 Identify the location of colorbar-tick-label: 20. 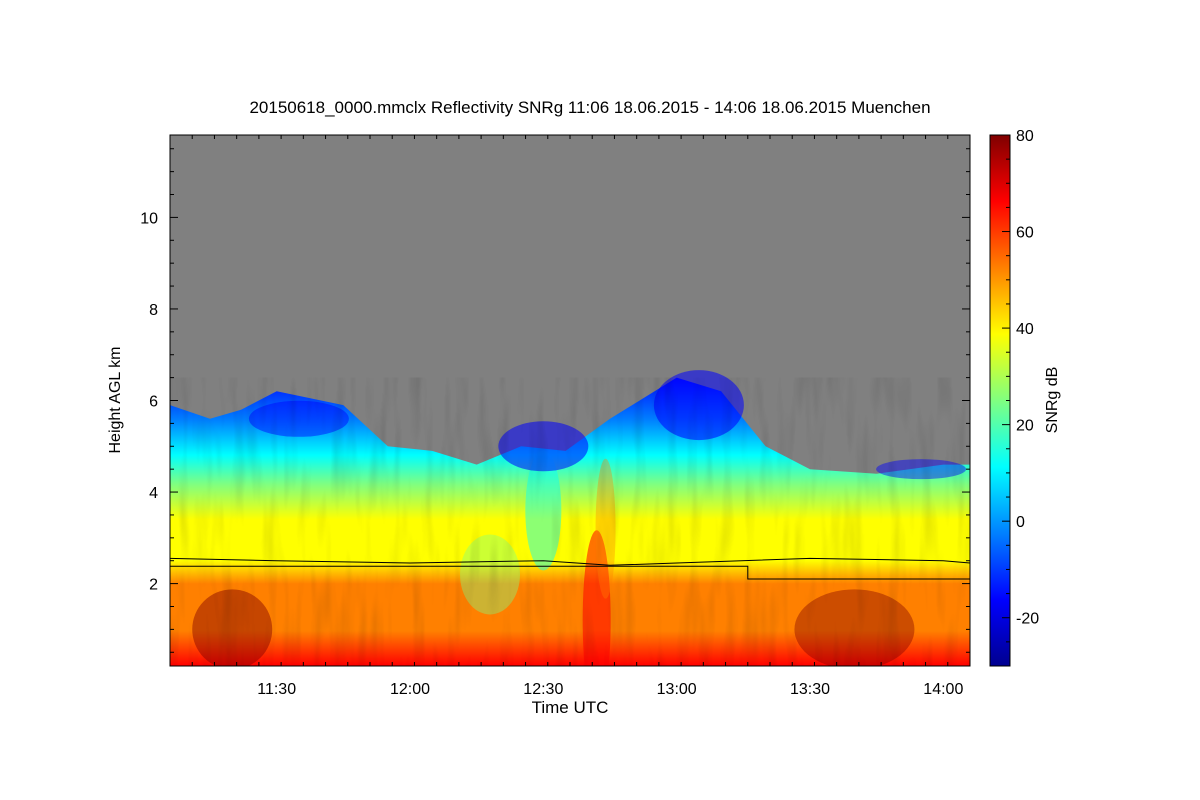
(1025, 426).